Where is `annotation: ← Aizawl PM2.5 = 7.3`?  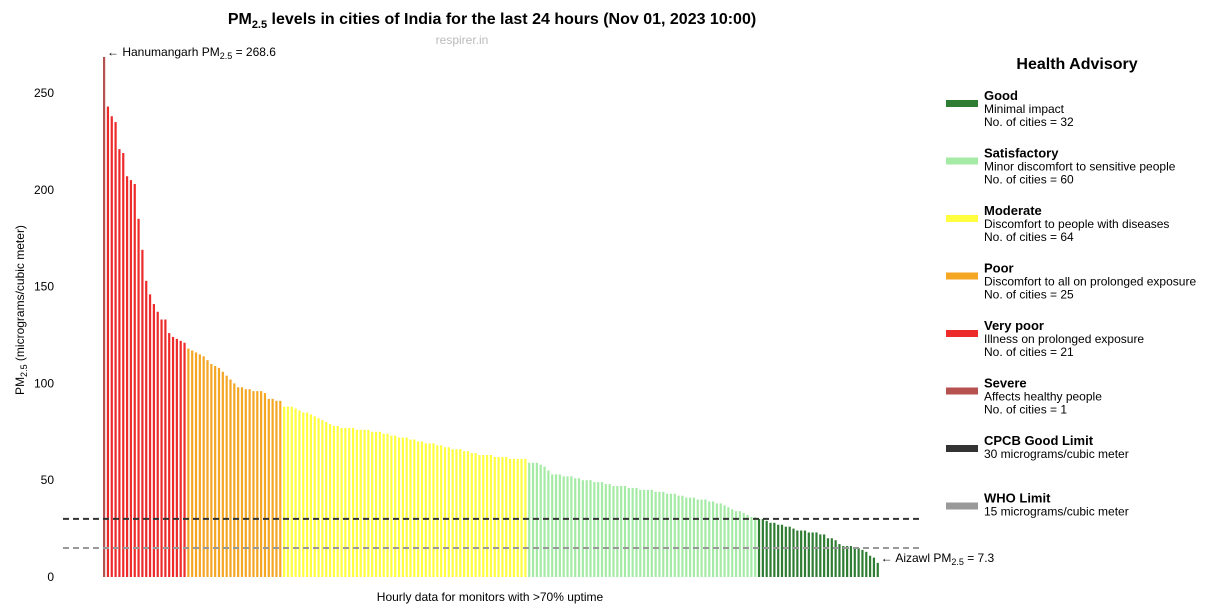
annotation: ← Aizawl PM2.5 = 7.3 is located at coordinates (938, 559).